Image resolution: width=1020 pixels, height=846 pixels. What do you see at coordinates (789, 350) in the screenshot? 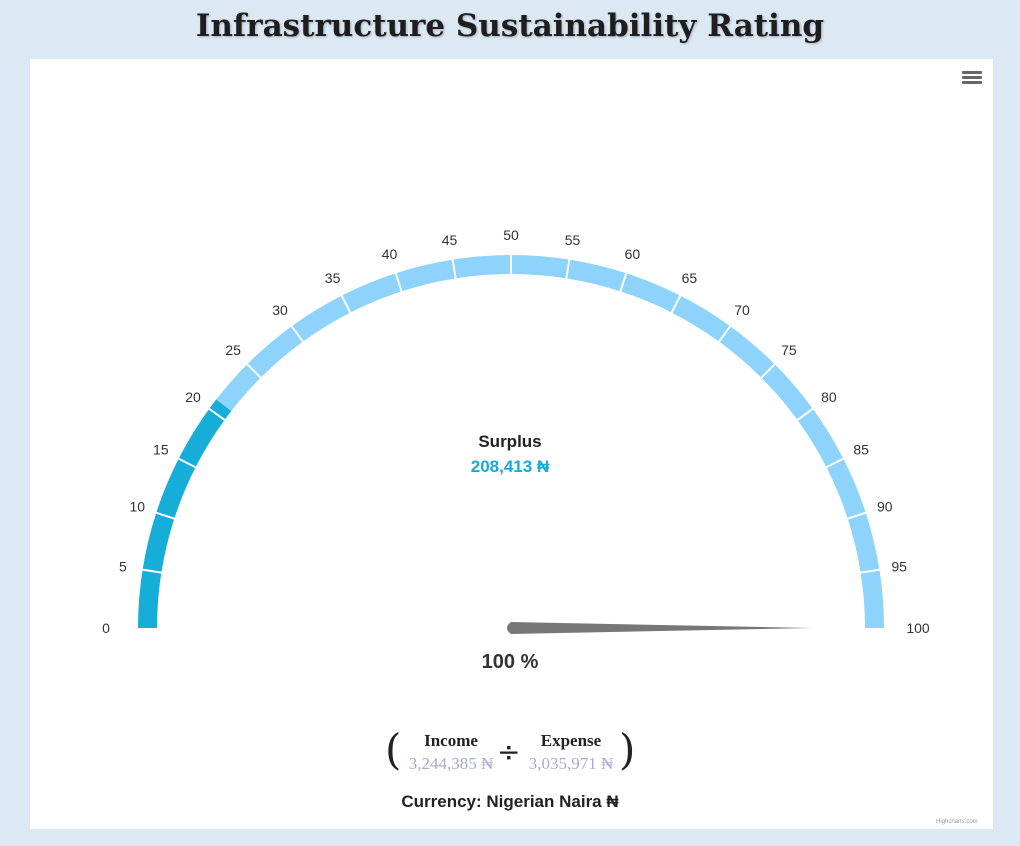
I see `gauge-tick-label: 75` at bounding box center [789, 350].